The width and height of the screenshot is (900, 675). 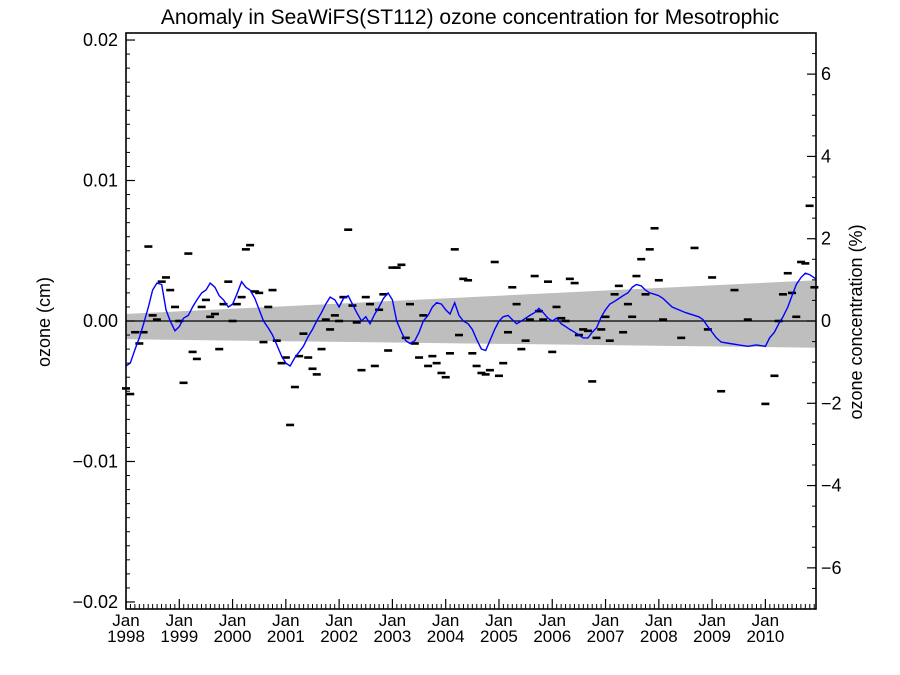 What do you see at coordinates (712, 636) in the screenshot?
I see `x-tick-year-label: 2009` at bounding box center [712, 636].